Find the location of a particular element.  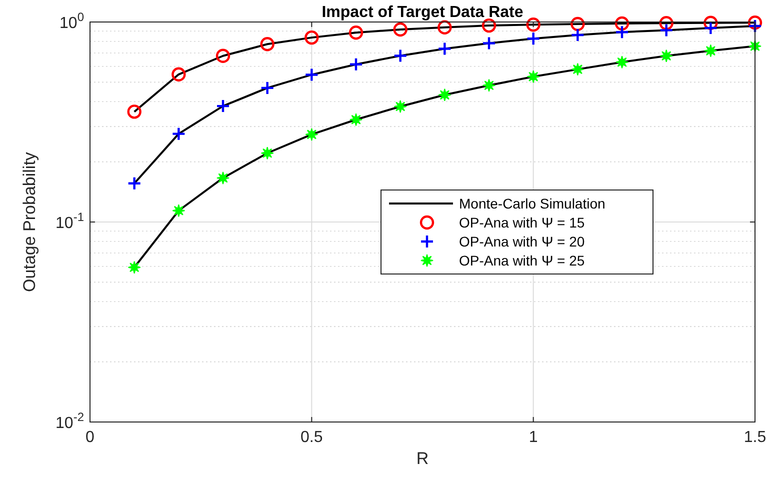

y-tick-label: 10$^{0}$ is located at coordinates (72, 21).